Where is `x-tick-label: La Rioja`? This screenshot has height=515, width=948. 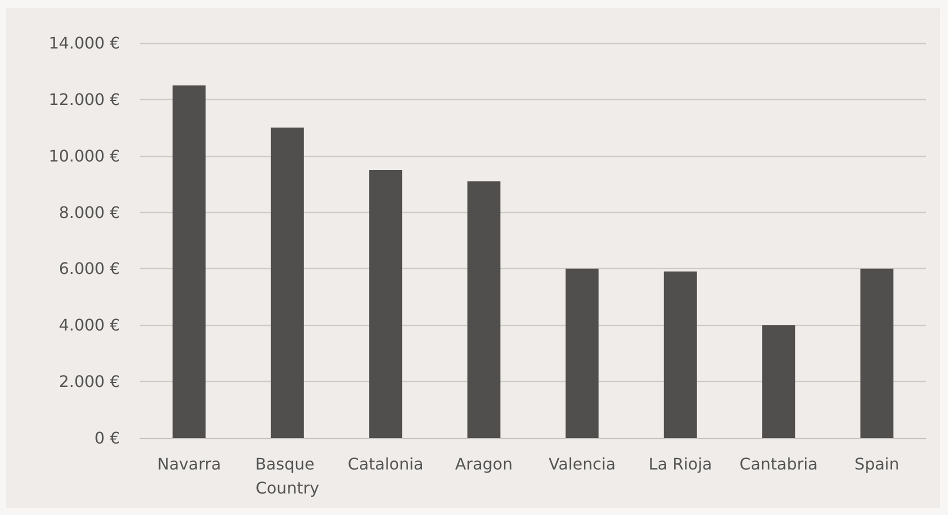
x-tick-label: La Rioja is located at coordinates (680, 464).